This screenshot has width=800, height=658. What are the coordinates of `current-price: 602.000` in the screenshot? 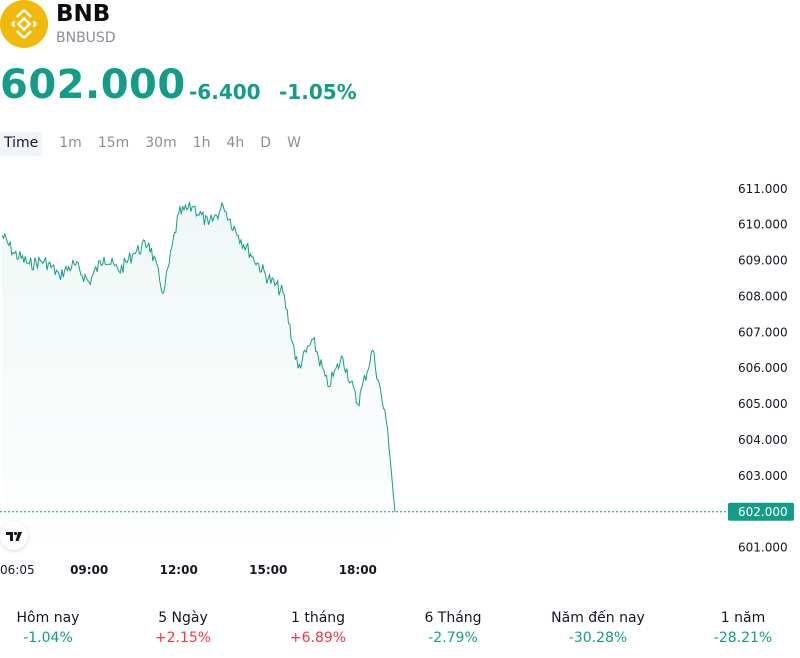 It's located at (93, 85).